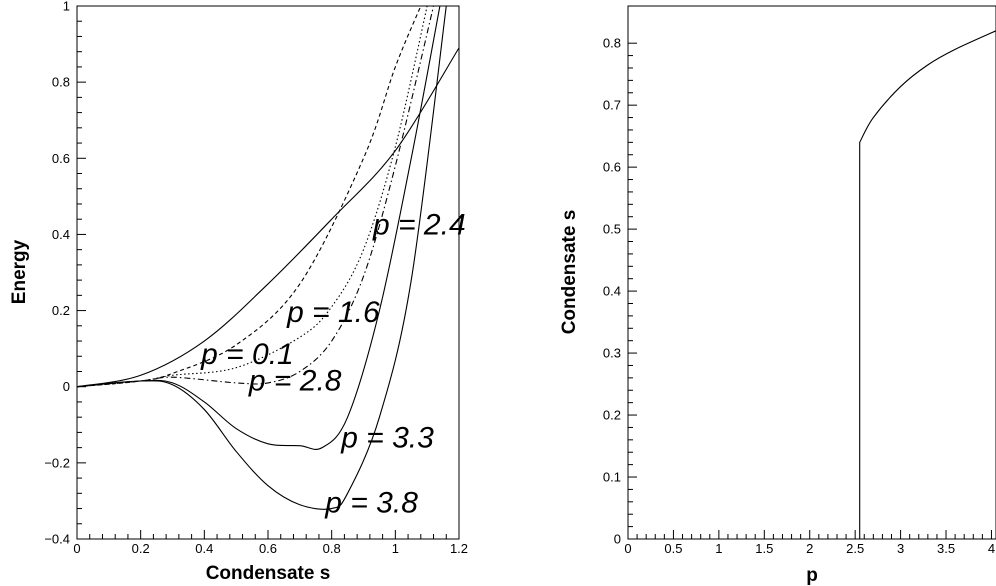 The image size is (996, 586). What do you see at coordinates (371, 502) in the screenshot?
I see `curve-label-6: p = 3.8` at bounding box center [371, 502].